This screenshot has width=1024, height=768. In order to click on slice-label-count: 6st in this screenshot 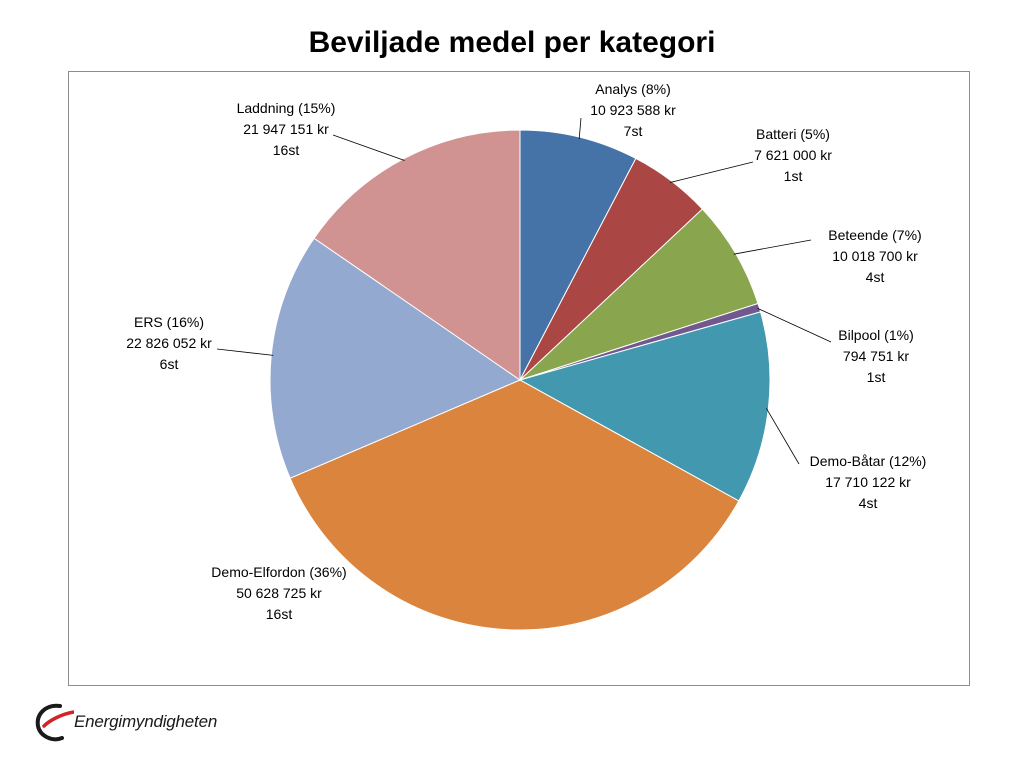, I will do `click(169, 364)`.